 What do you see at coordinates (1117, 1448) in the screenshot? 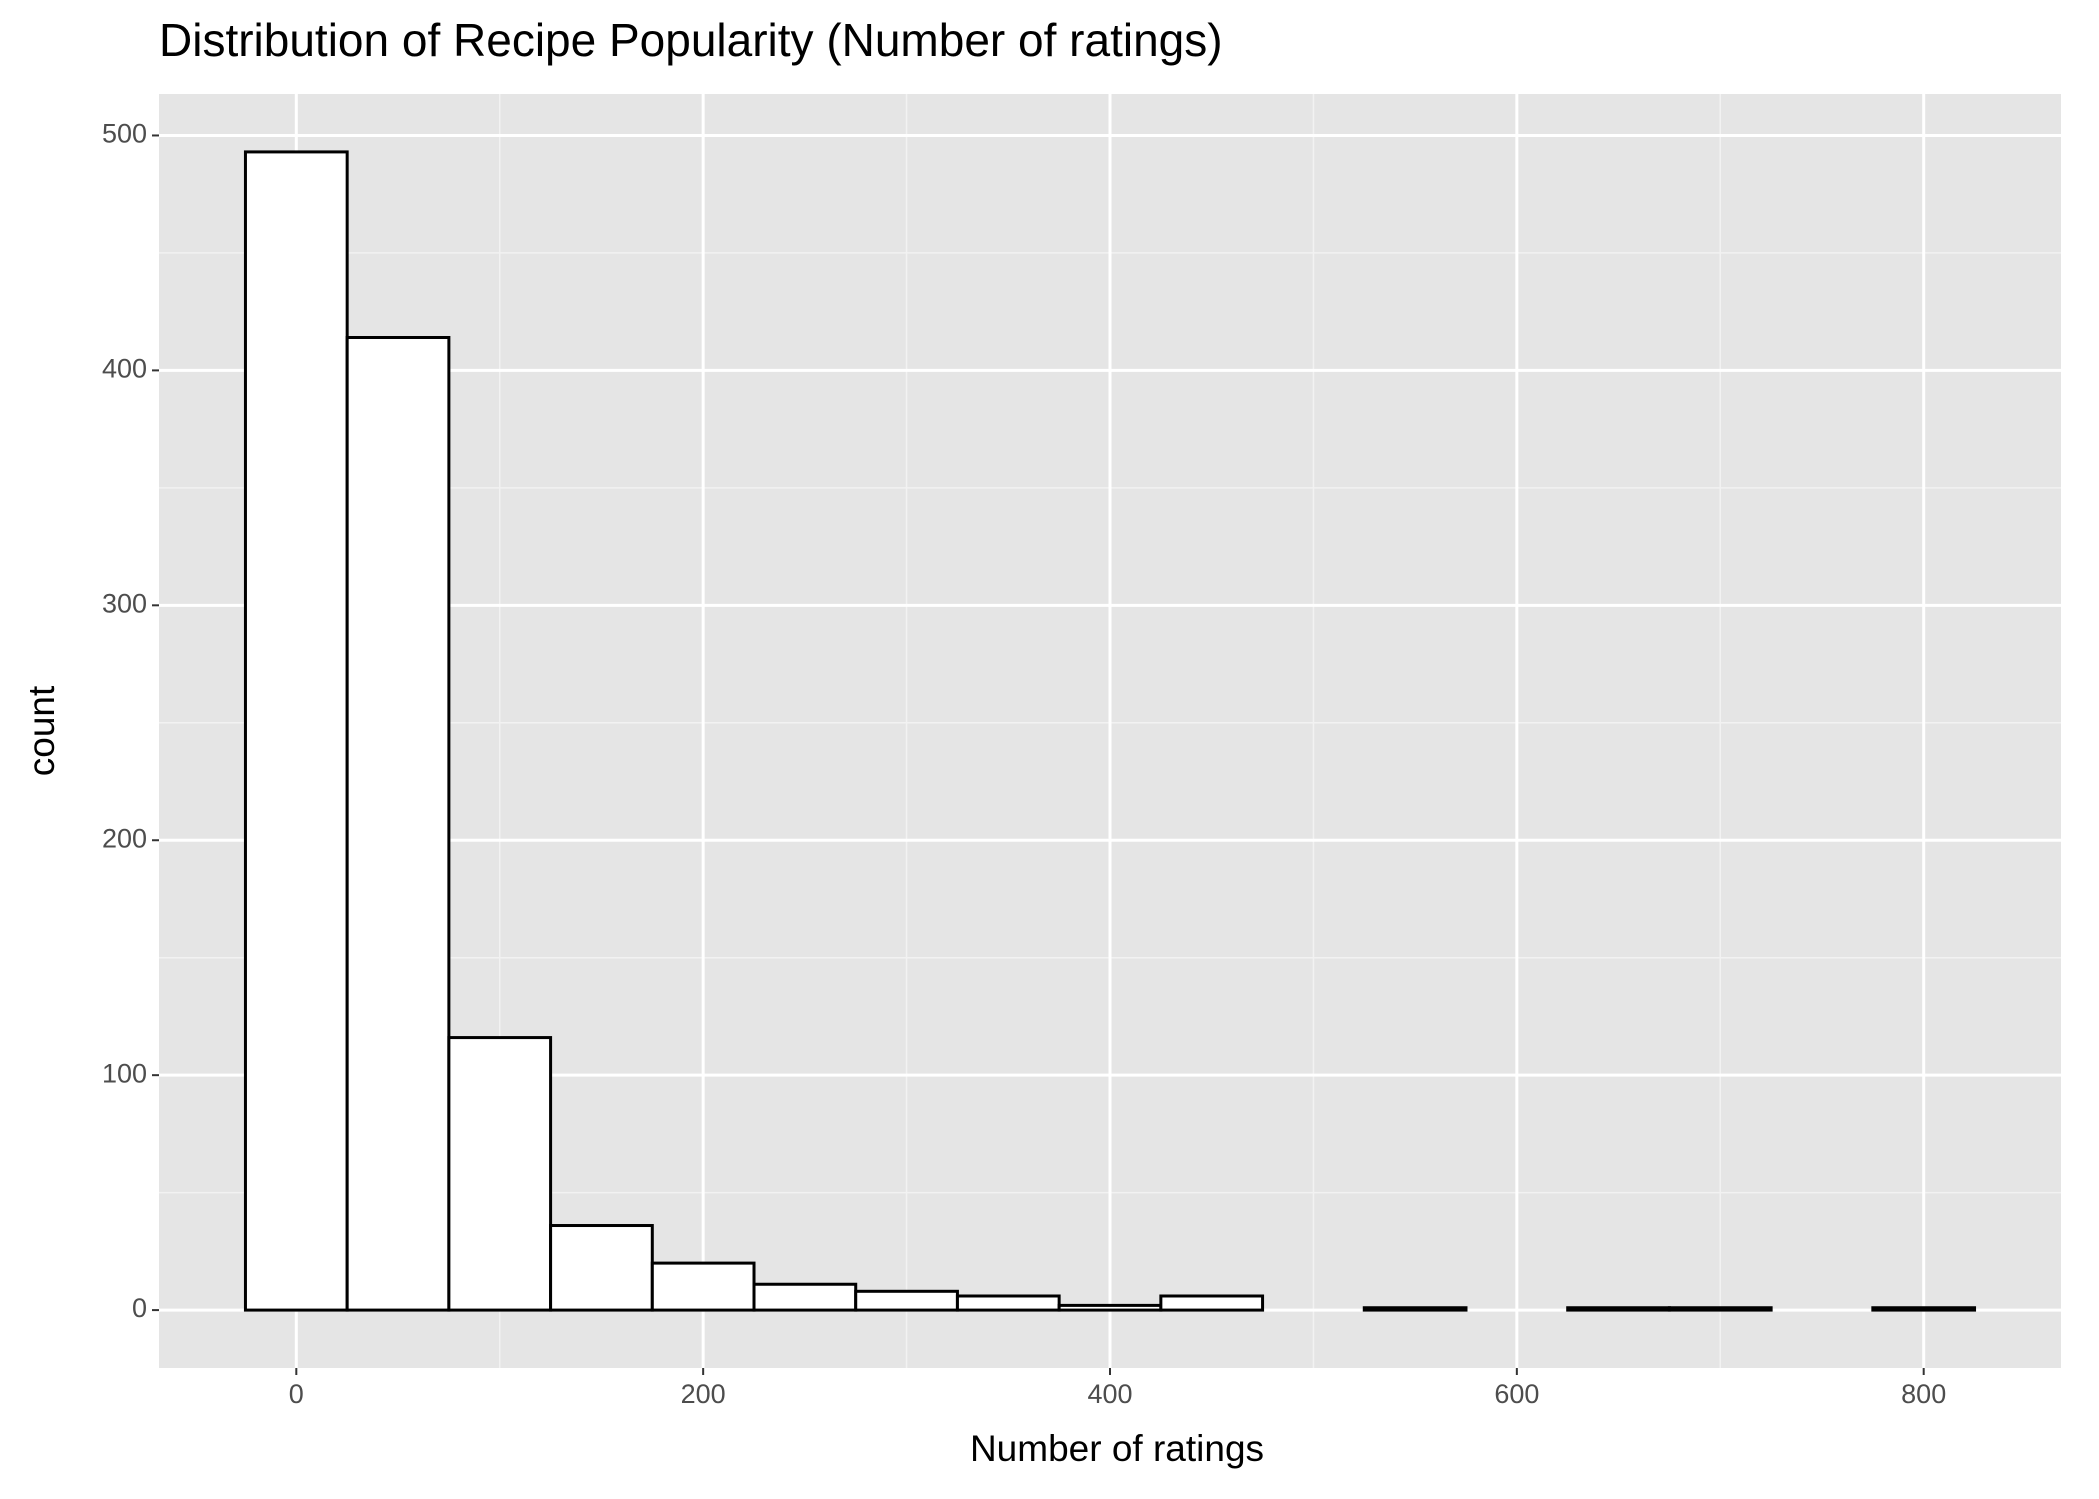
I see `x-axis-title: Number of ratings` at bounding box center [1117, 1448].